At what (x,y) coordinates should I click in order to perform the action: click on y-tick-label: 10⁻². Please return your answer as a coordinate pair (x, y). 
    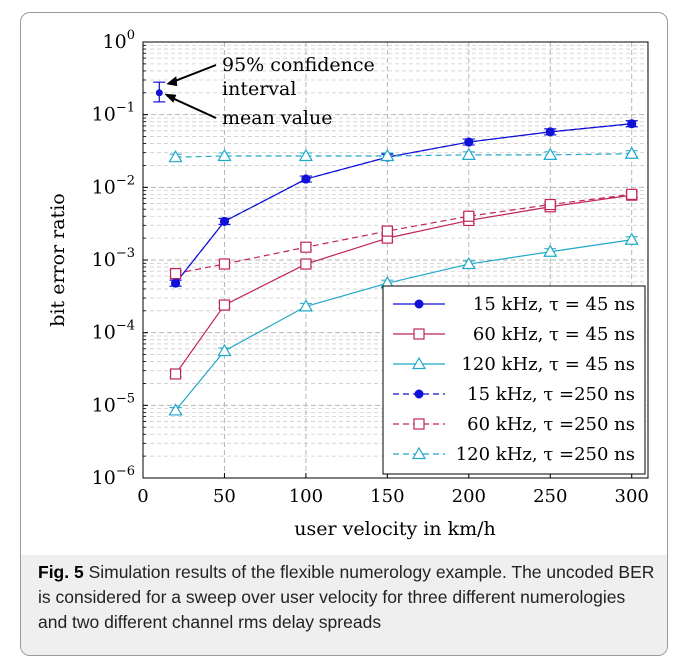
    Looking at the image, I should click on (113, 185).